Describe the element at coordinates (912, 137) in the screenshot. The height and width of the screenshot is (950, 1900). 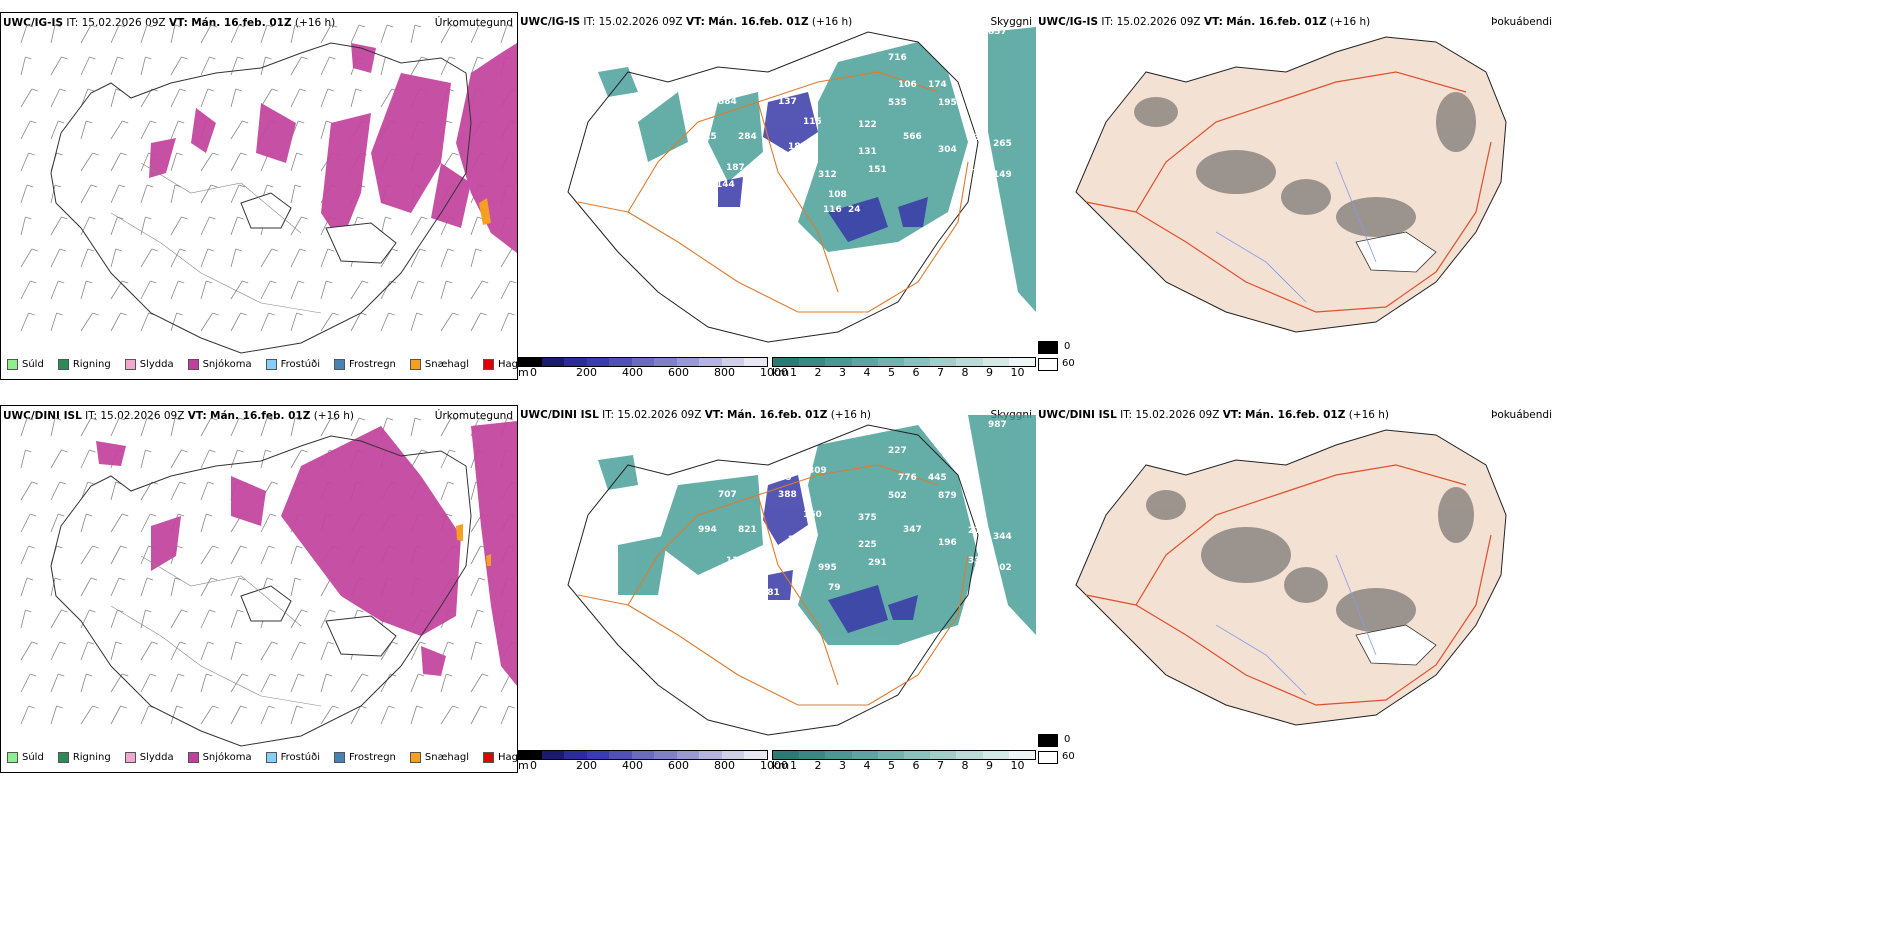
I see `visibility-value-label: 566` at that location.